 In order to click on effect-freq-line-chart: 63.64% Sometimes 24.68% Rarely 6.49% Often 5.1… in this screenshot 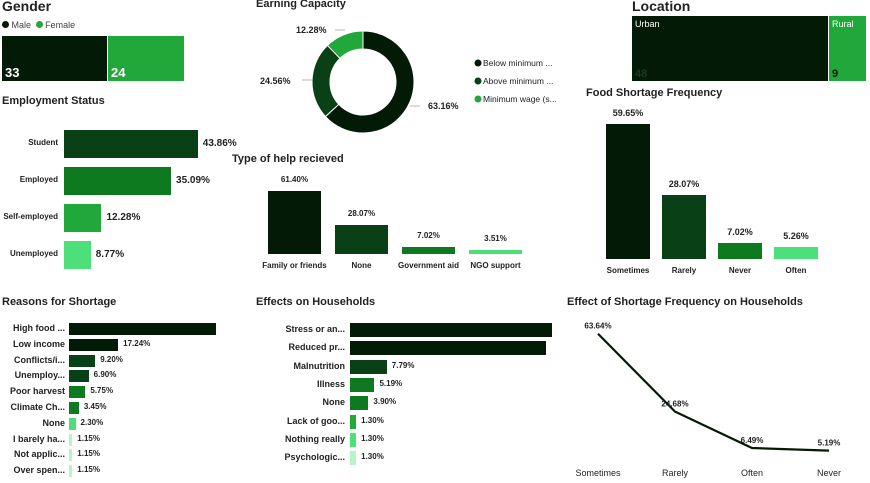, I will do `click(708, 400)`.